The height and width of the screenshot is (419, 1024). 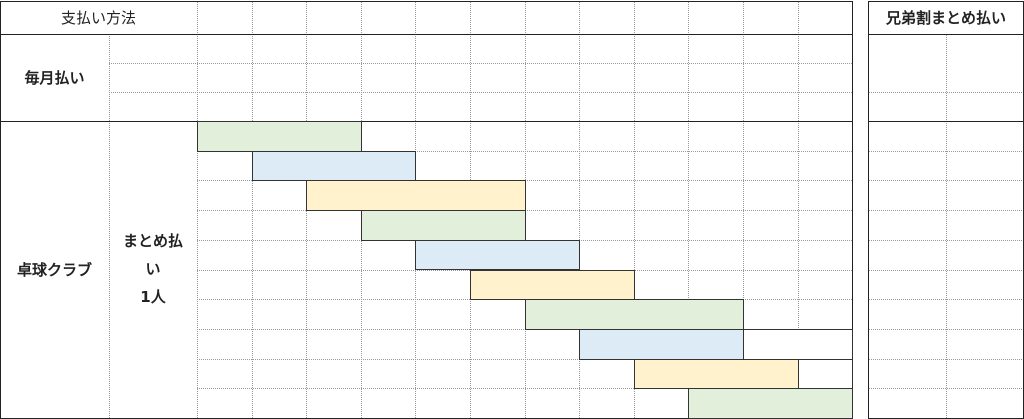 What do you see at coordinates (798, 344) in the screenshot?
I see `overflow-amount` at bounding box center [798, 344].